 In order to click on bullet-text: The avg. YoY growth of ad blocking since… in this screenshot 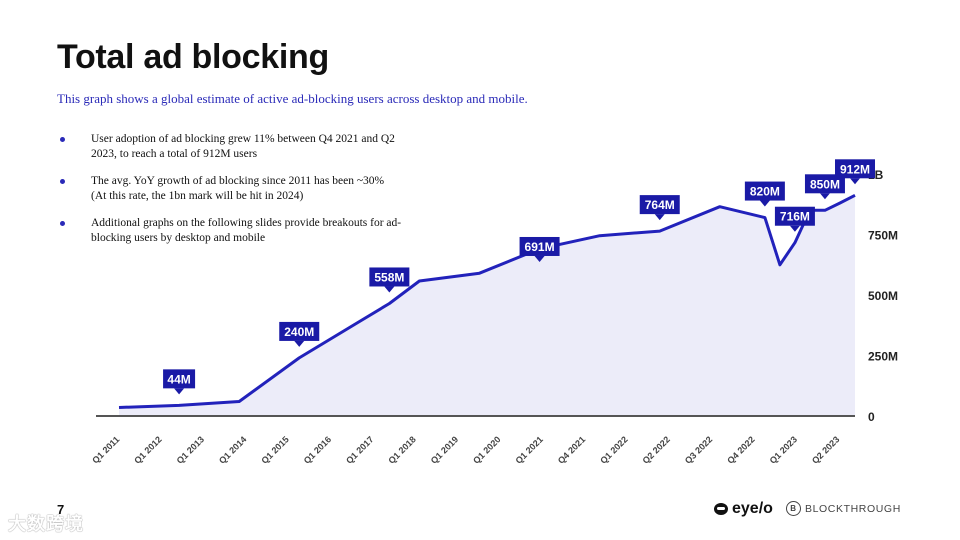, I will do `click(238, 188)`.